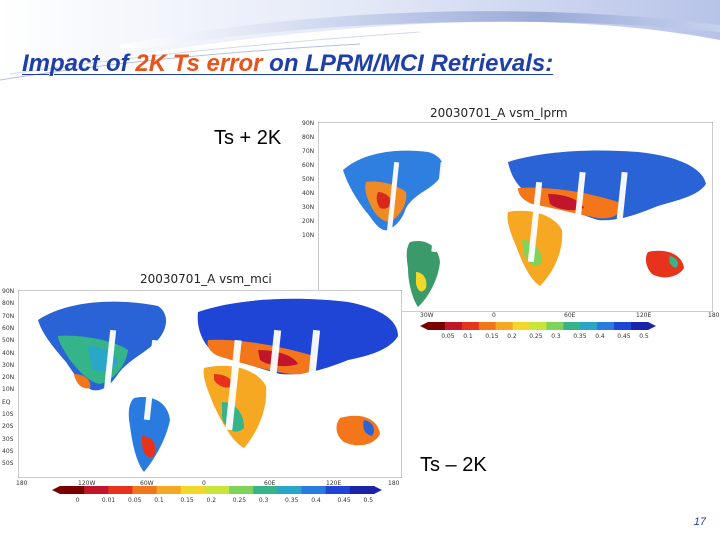  What do you see at coordinates (77, 500) in the screenshot?
I see `colorbar-label: 0` at bounding box center [77, 500].